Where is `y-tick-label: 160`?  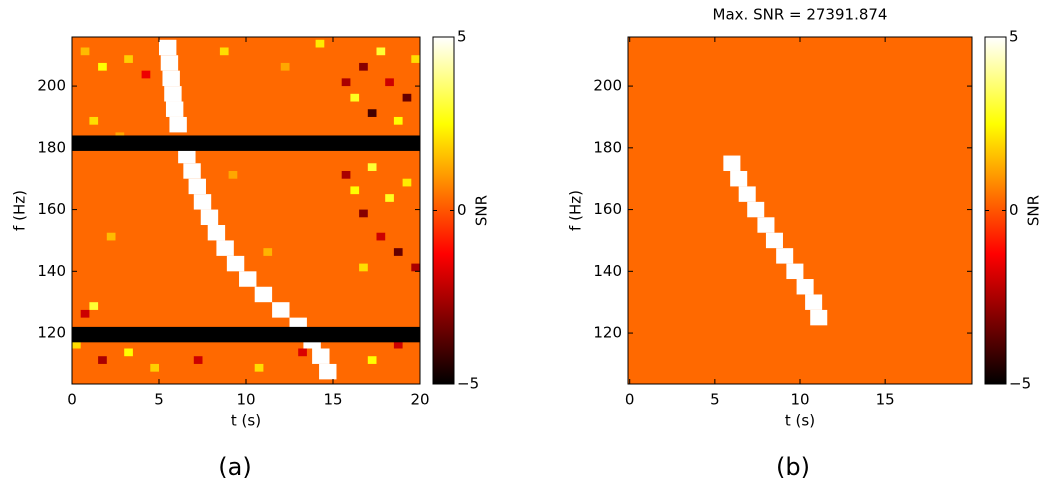 y-tick-label: 160 is located at coordinates (607, 209).